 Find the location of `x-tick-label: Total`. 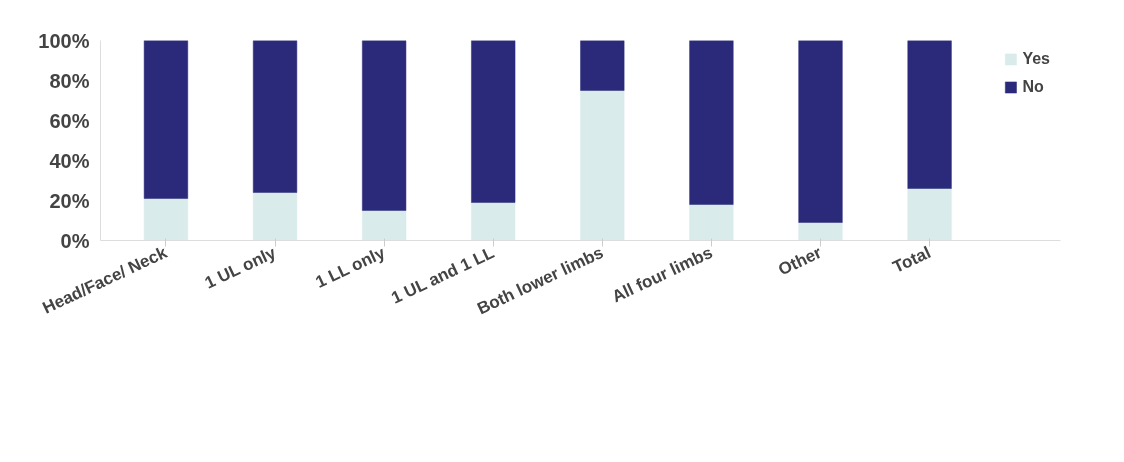

x-tick-label: Total is located at coordinates (911, 259).